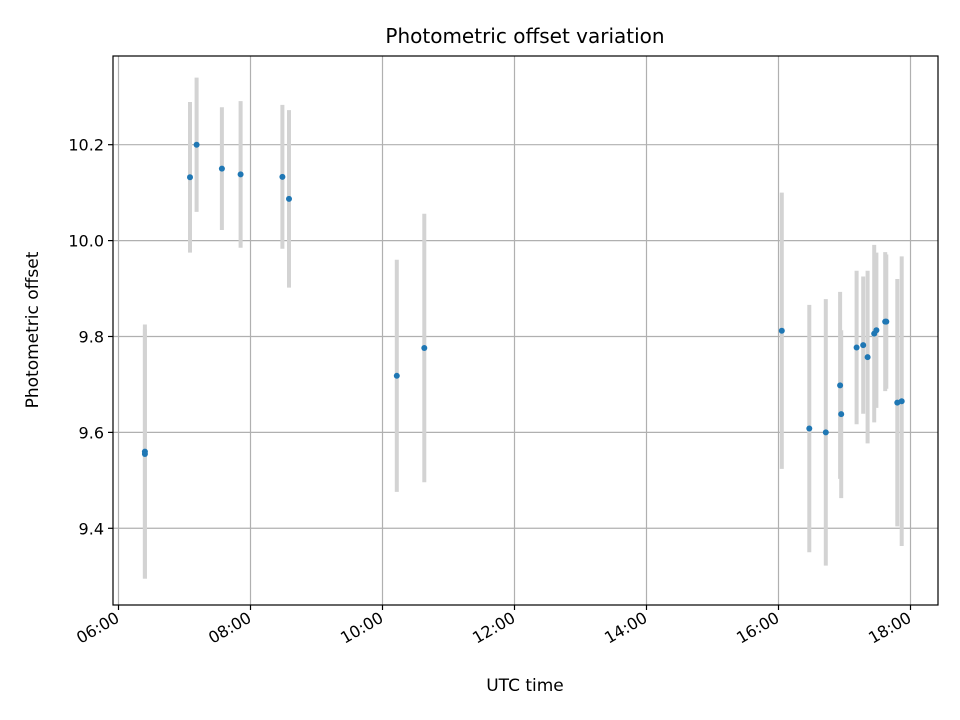 Image resolution: width=960 pixels, height=720 pixels. I want to click on y-tick-label: 9.6, so click(91, 432).